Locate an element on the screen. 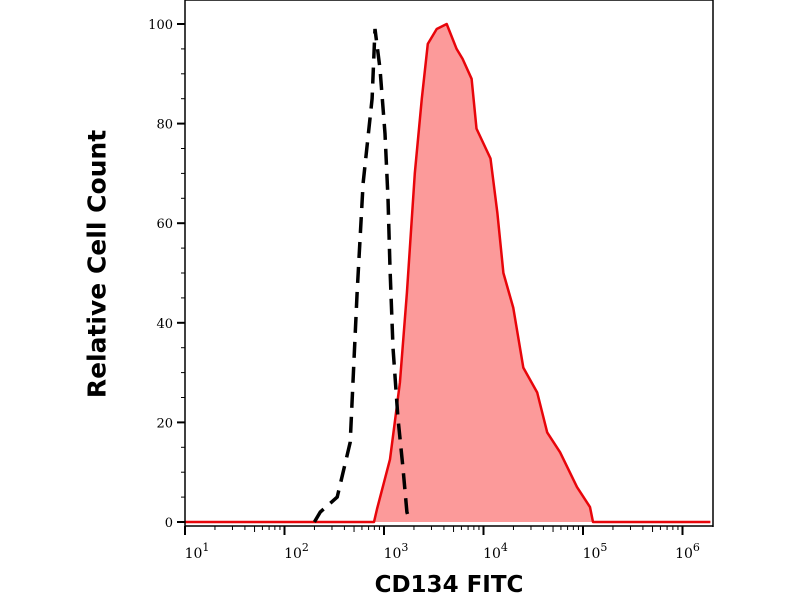  x-tick-label: 10³ is located at coordinates (396, 551).